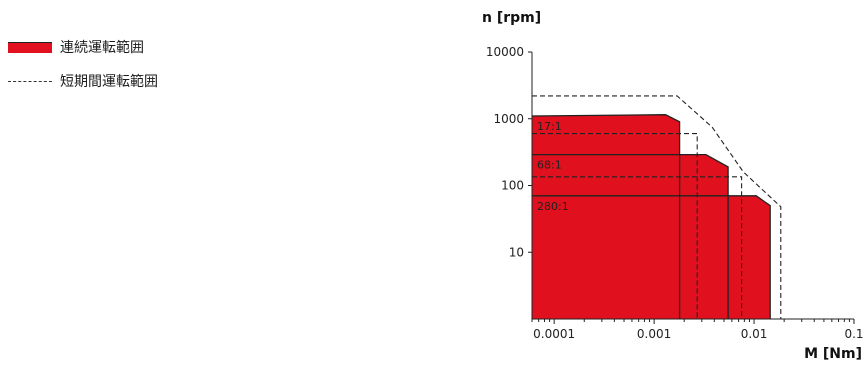  I want to click on y-tick-label: 100, so click(512, 186).